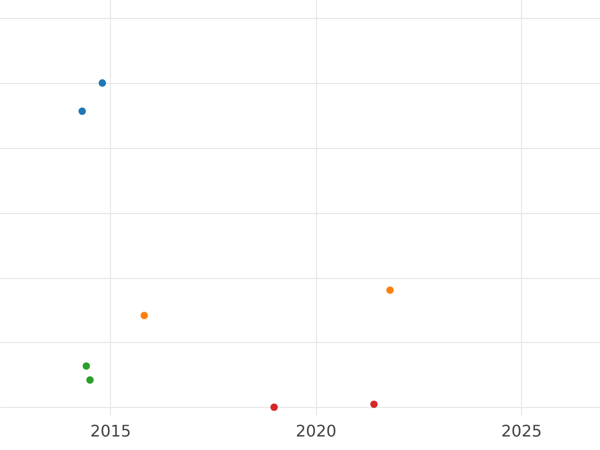  Describe the element at coordinates (316, 431) in the screenshot. I see `x-tick-label: 2020` at that location.